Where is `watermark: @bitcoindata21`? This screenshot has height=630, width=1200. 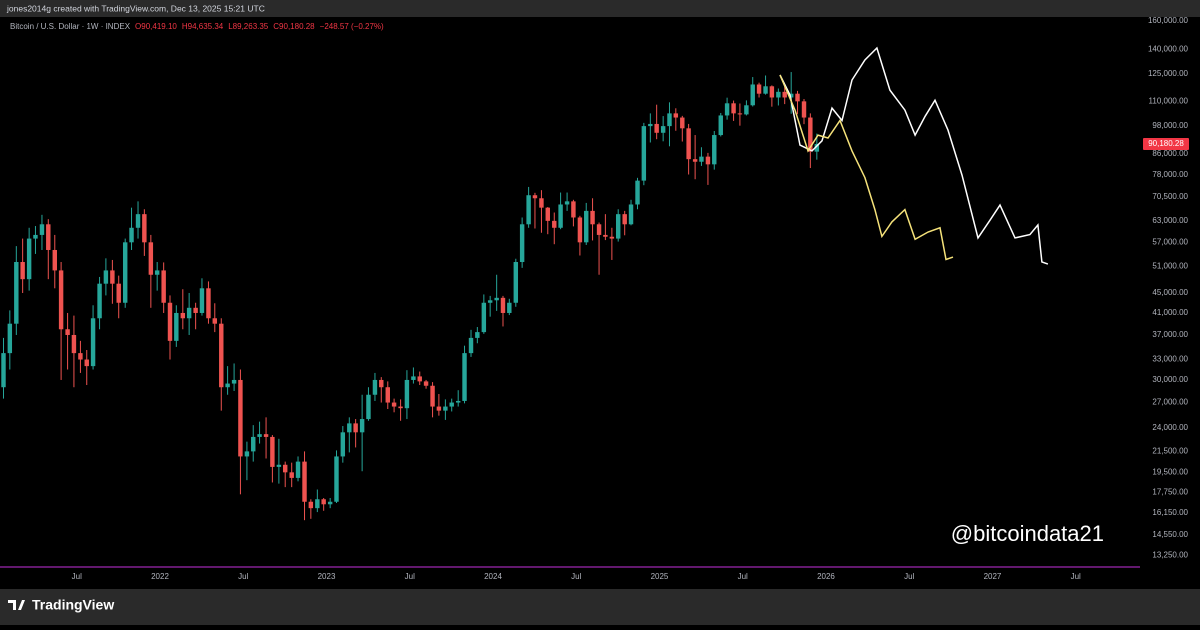 watermark: @bitcoindata21 is located at coordinates (1027, 533).